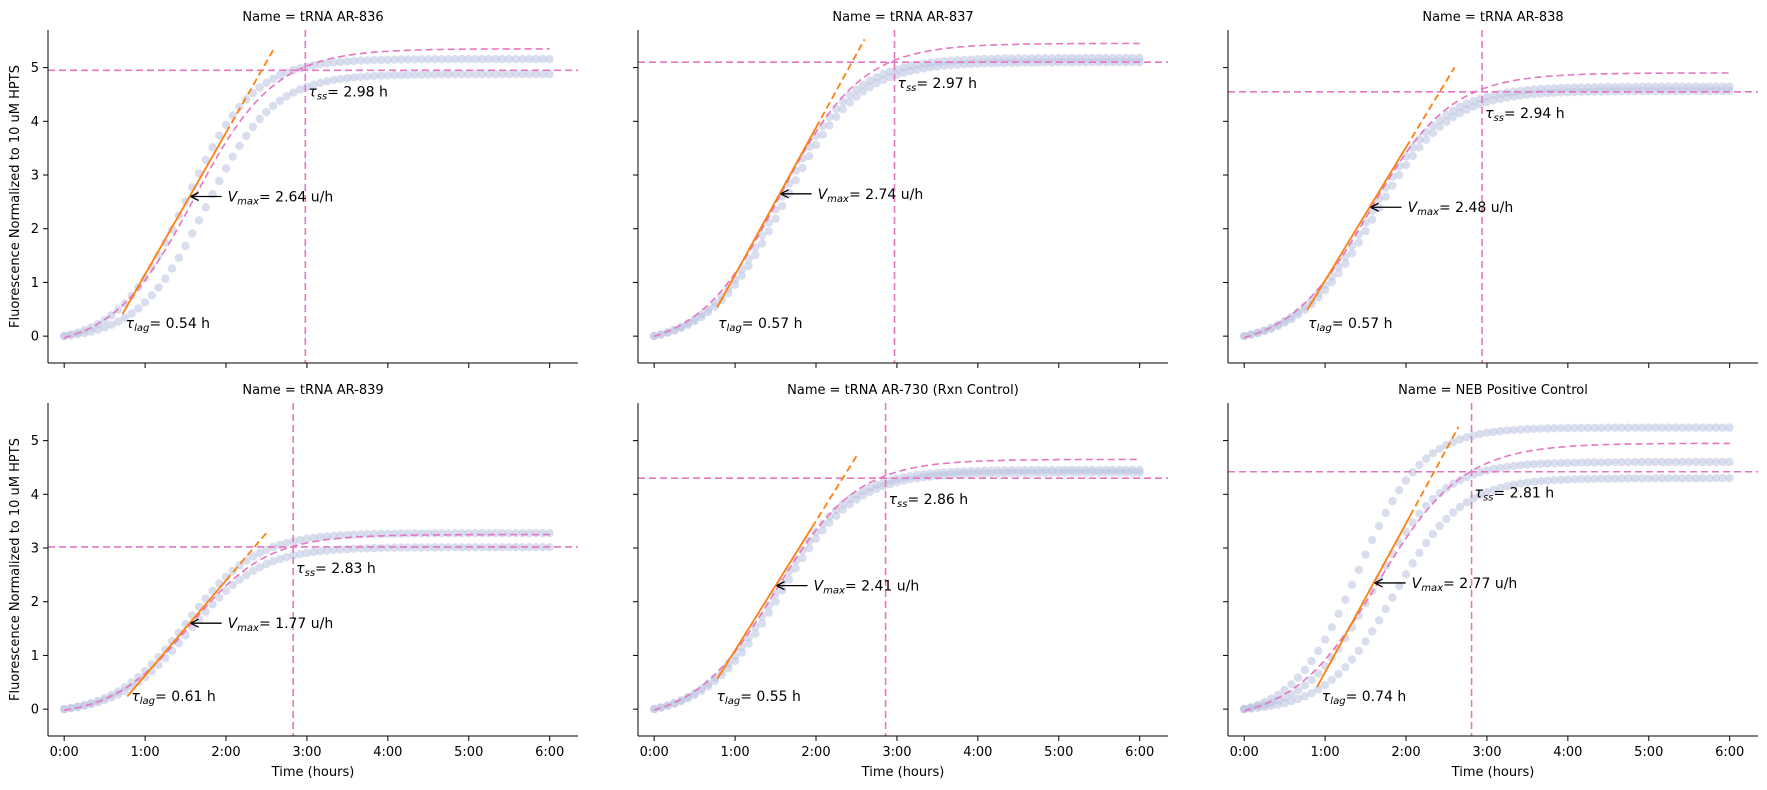 This screenshot has width=1767, height=790. I want to click on panel-title: Name = tRNA AR-839, so click(312, 390).